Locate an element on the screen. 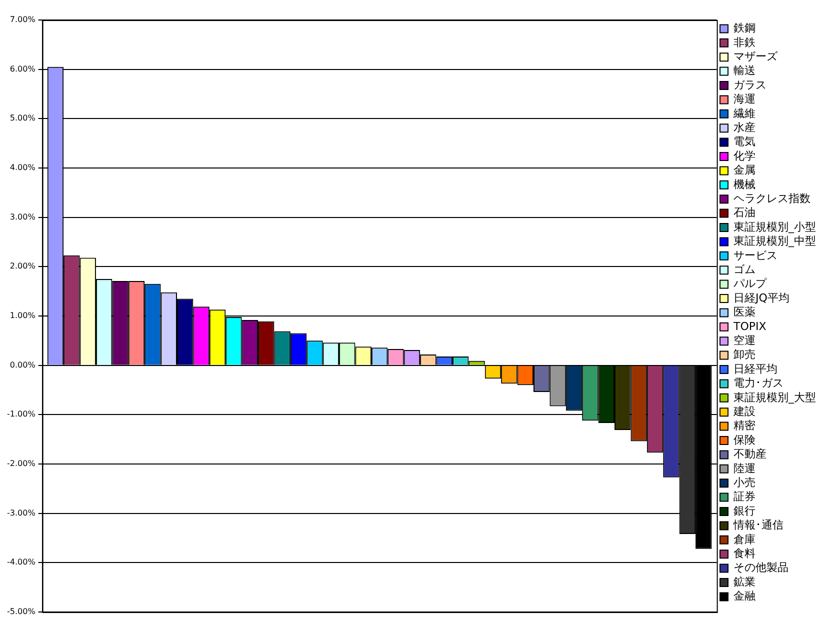 The height and width of the screenshot is (634, 828). legend-label: 銀行 is located at coordinates (745, 511).